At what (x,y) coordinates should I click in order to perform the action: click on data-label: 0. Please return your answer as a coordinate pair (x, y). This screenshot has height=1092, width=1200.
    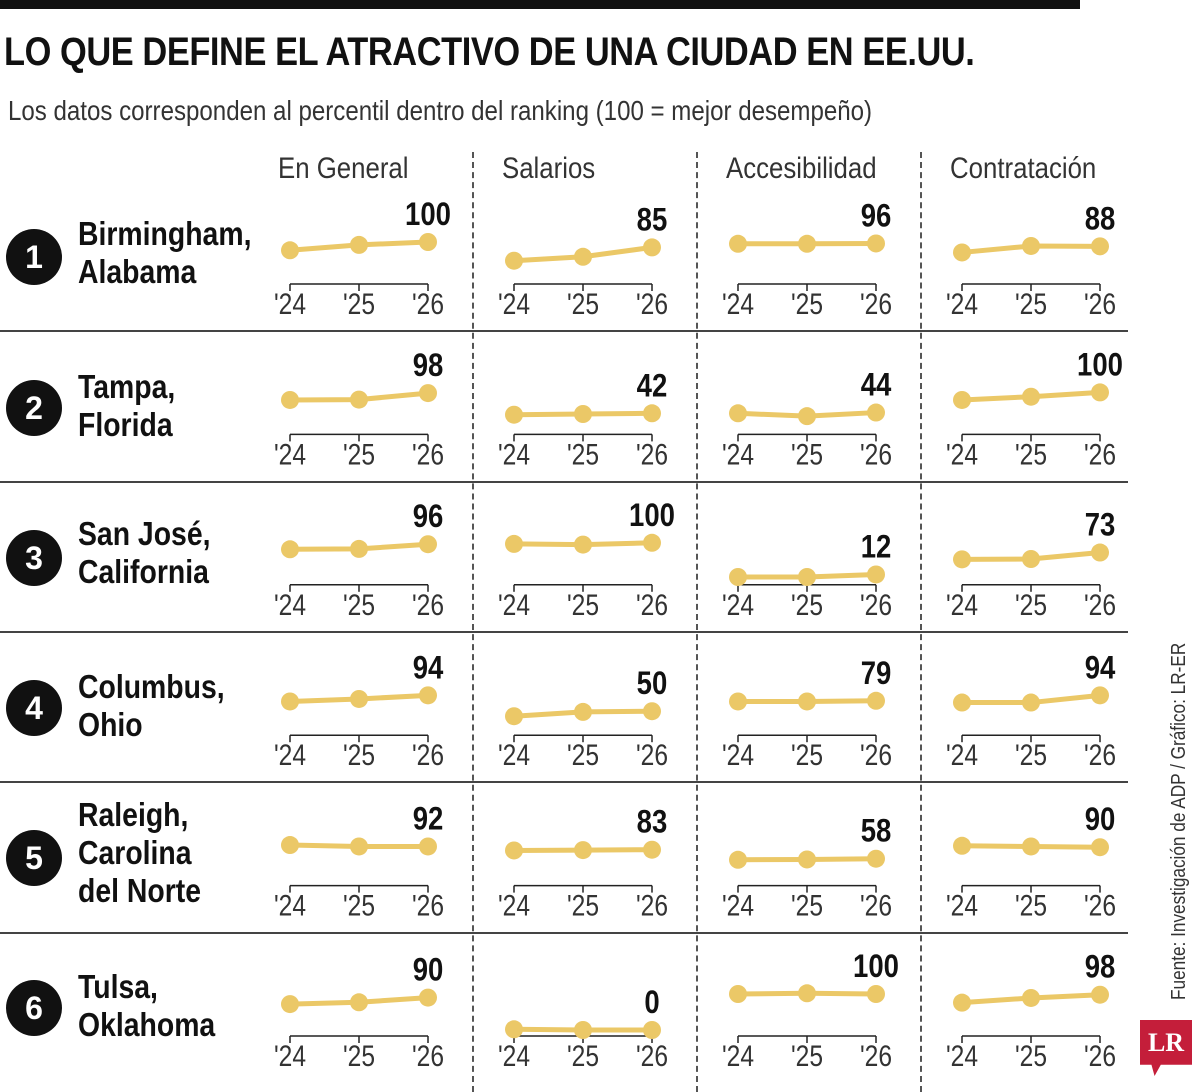
    Looking at the image, I should click on (651, 1002).